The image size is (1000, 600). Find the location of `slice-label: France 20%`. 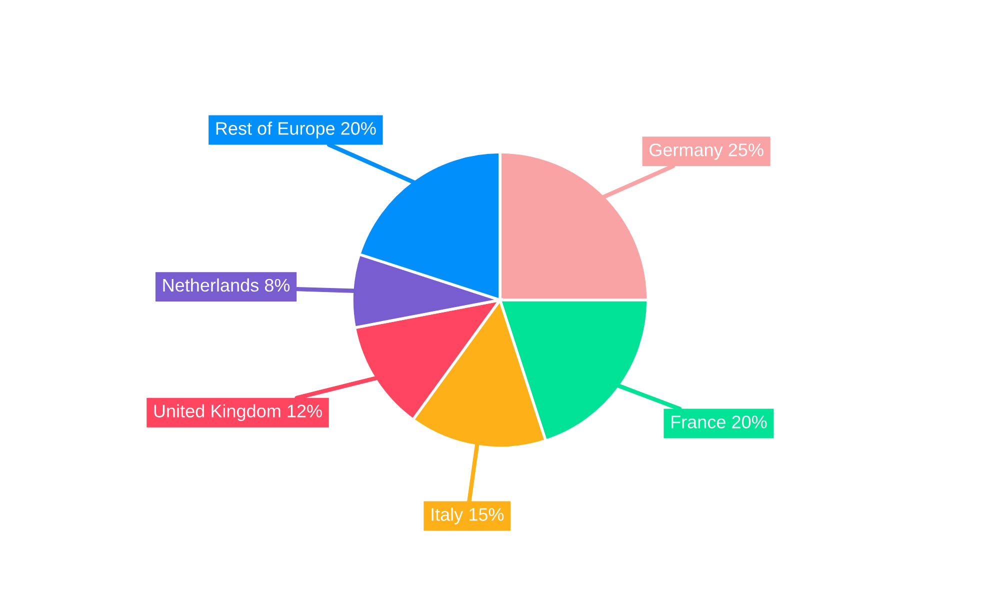

slice-label: France 20% is located at coordinates (719, 422).